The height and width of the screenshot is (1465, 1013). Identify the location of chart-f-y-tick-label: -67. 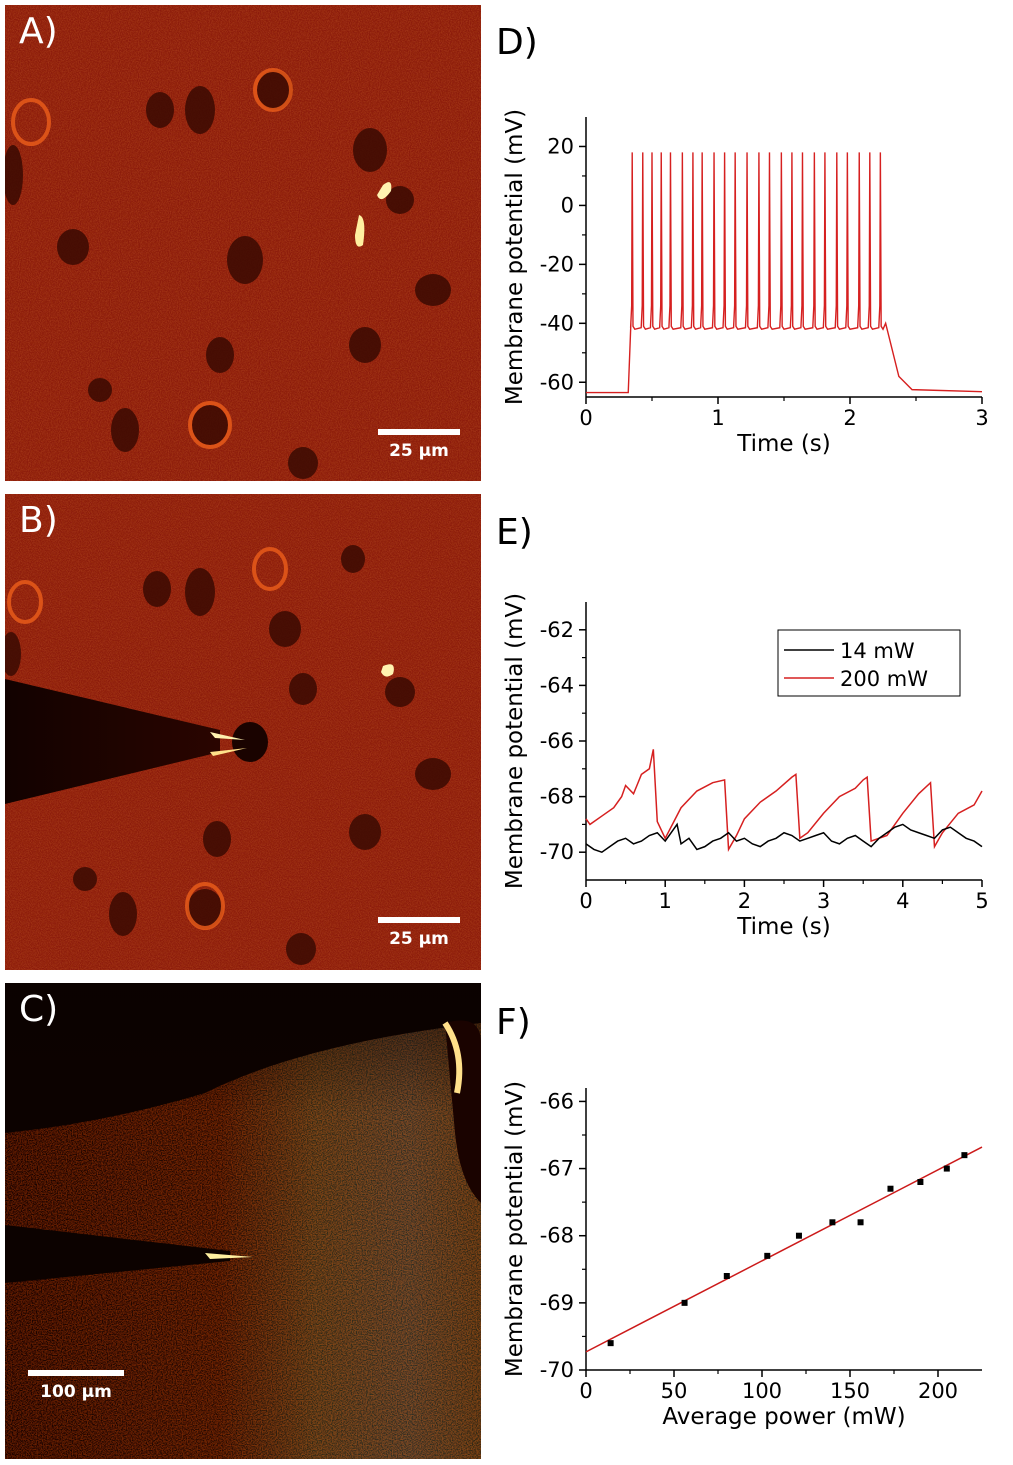
(557, 1169).